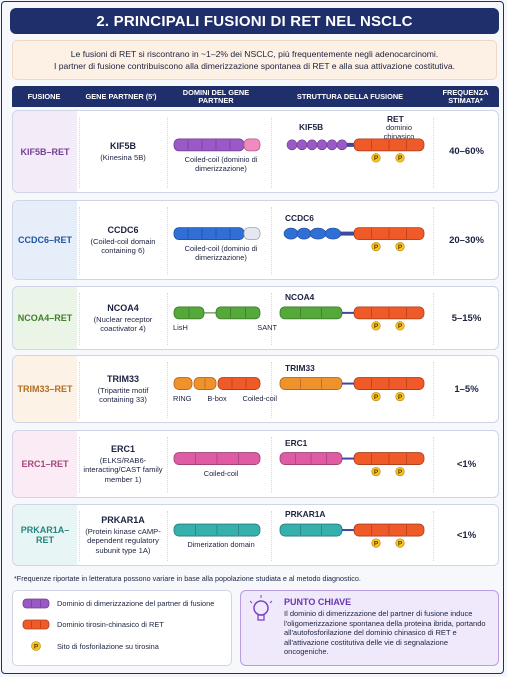  I want to click on fusion-name: KIF5B–RET, so click(45, 151).